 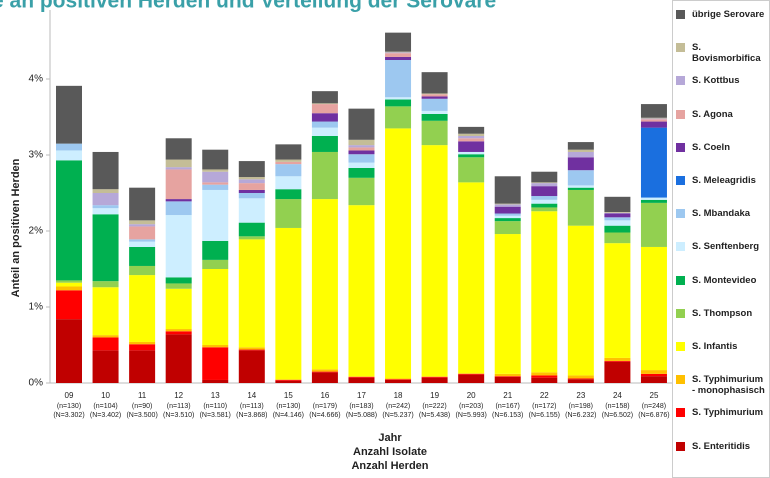 I want to click on legend-frame, so click(x=721, y=239).